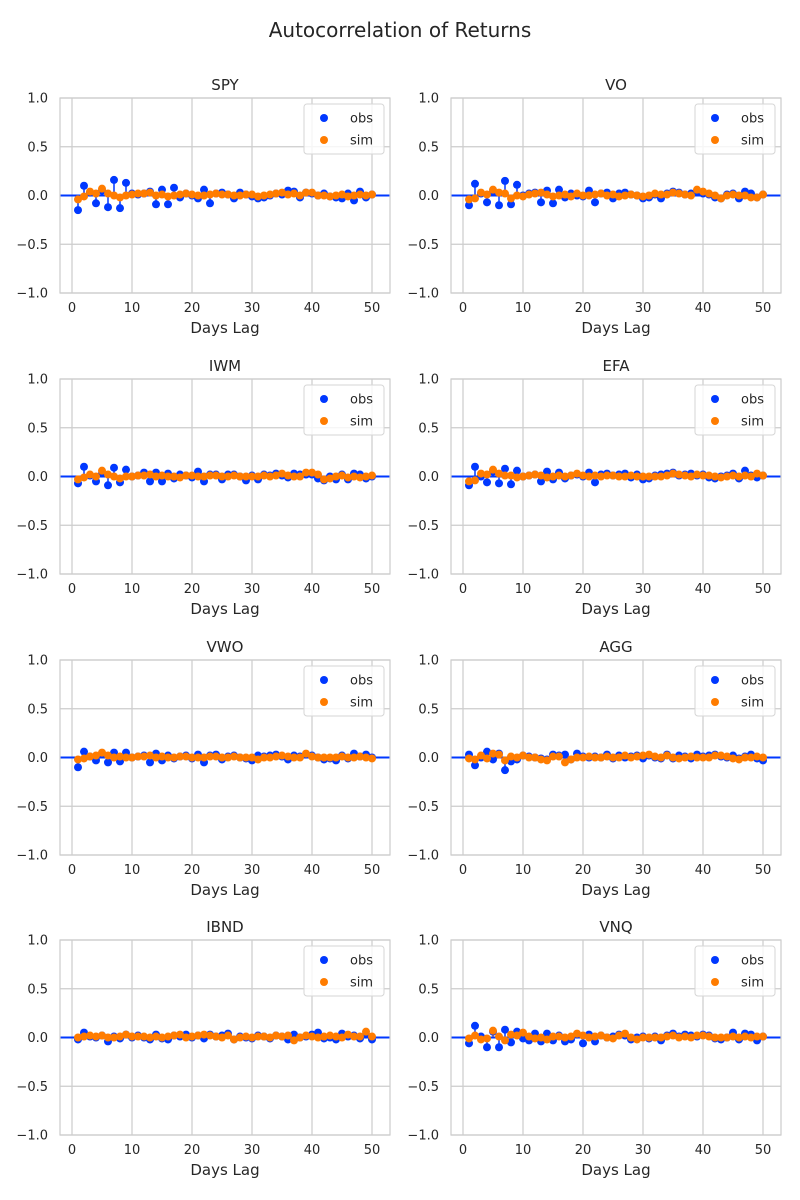  What do you see at coordinates (72, 308) in the screenshot?
I see `x-tick-label: 0` at bounding box center [72, 308].